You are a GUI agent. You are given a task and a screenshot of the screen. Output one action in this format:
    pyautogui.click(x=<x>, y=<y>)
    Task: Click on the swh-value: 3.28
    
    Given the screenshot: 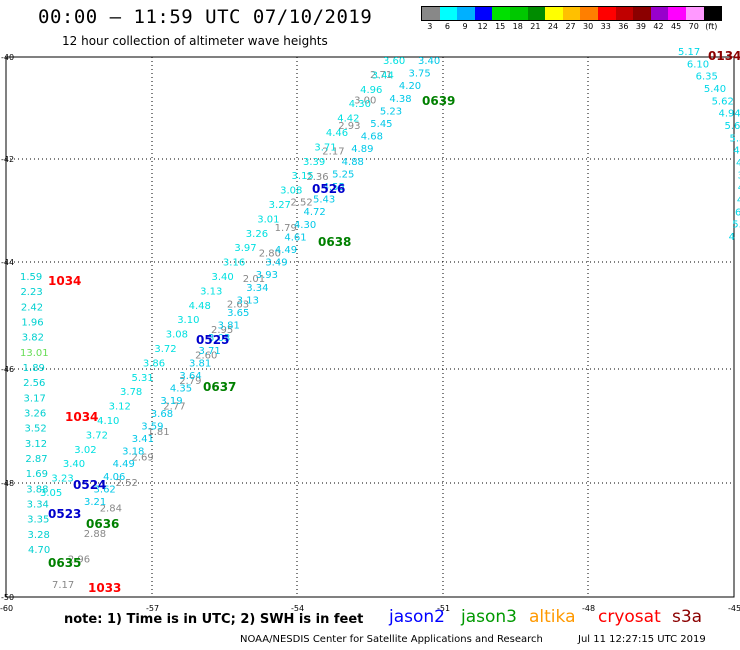 What is the action you would take?
    pyautogui.click(x=39, y=535)
    